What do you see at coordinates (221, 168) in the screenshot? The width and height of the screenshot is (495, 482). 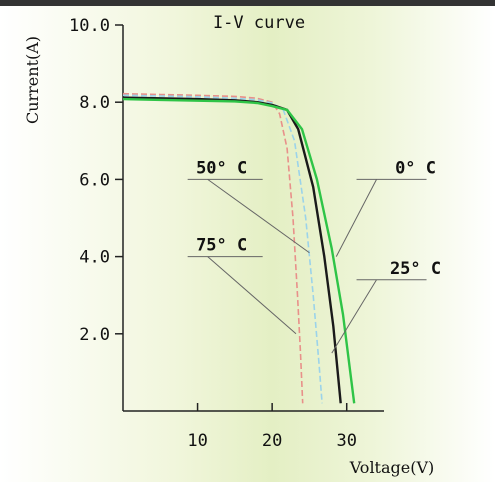 I see `annotation-label: 50° C` at bounding box center [221, 168].